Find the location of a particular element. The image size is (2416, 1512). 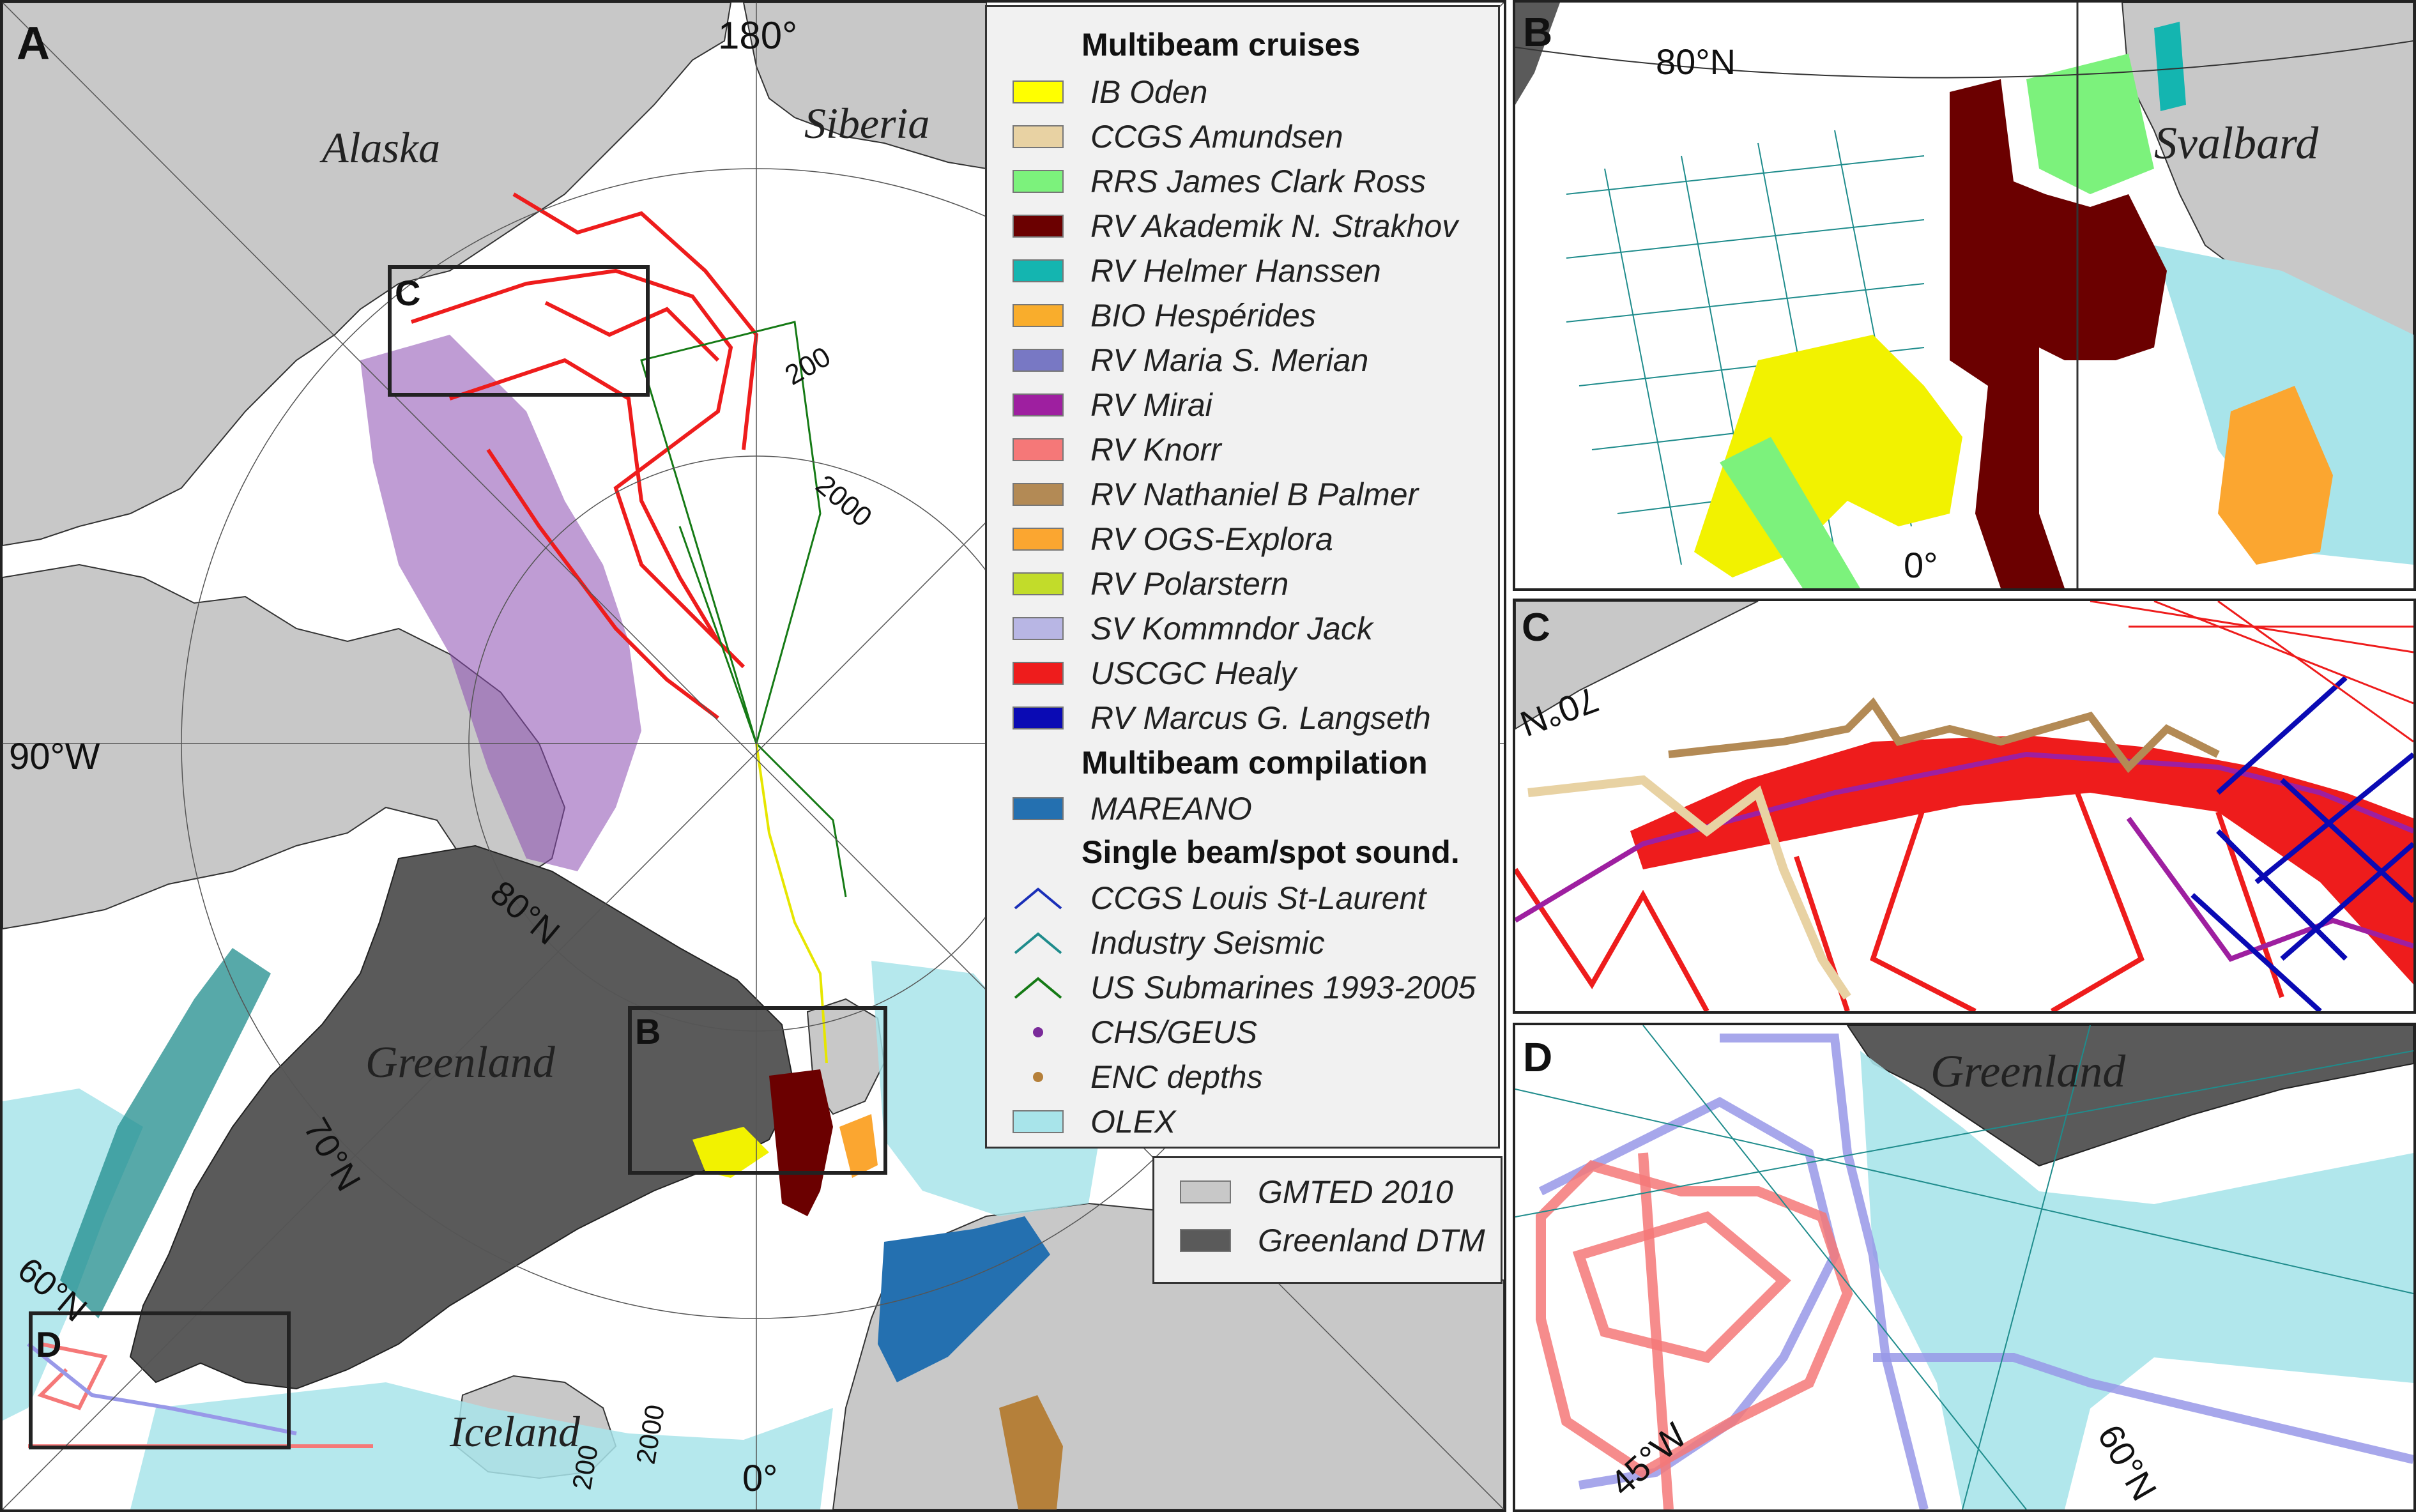

legend-item: CCGS Louis St-Laurent is located at coordinates (1206, 898).